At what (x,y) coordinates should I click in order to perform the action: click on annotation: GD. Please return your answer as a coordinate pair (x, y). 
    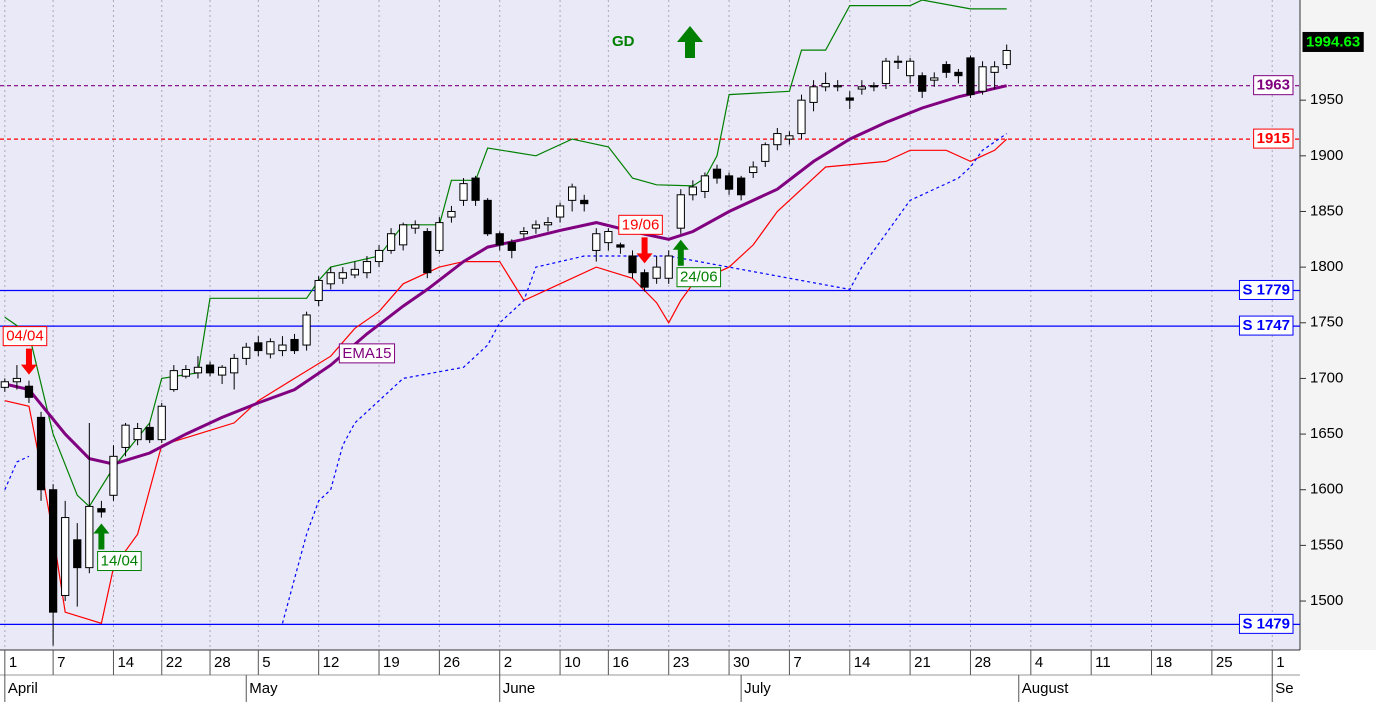
    Looking at the image, I should click on (623, 41).